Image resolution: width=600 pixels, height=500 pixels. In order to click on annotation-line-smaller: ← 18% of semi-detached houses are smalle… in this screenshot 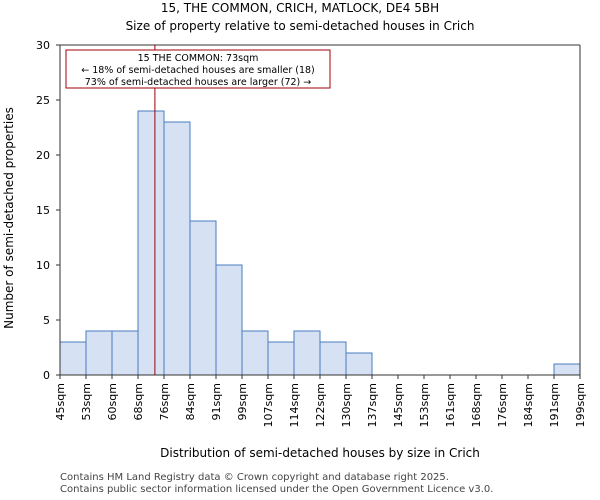, I will do `click(198, 70)`.